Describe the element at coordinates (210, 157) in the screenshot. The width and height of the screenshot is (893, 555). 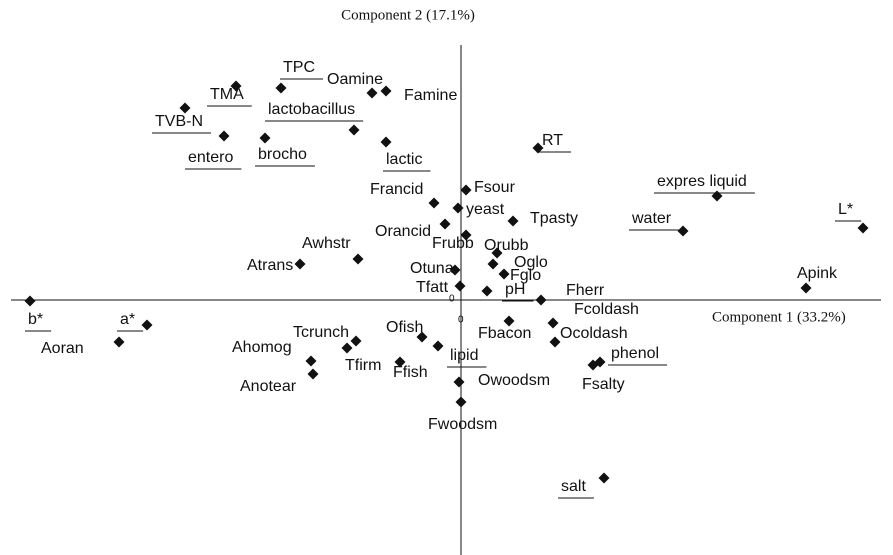
I see `point-label: entero` at that location.